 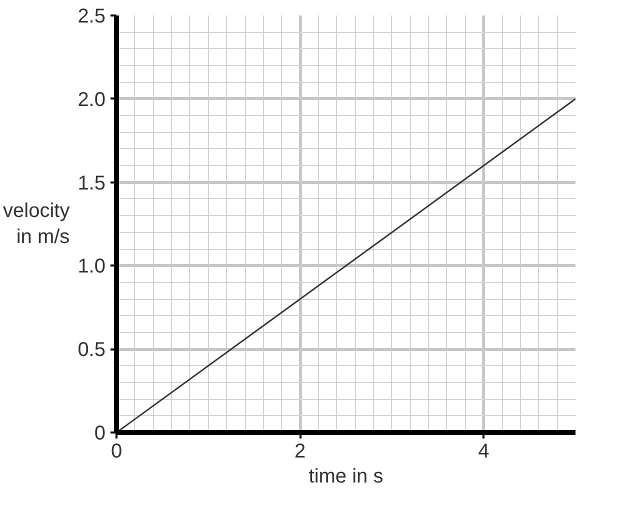 I want to click on x-tick-label: 0, so click(x=116, y=451).